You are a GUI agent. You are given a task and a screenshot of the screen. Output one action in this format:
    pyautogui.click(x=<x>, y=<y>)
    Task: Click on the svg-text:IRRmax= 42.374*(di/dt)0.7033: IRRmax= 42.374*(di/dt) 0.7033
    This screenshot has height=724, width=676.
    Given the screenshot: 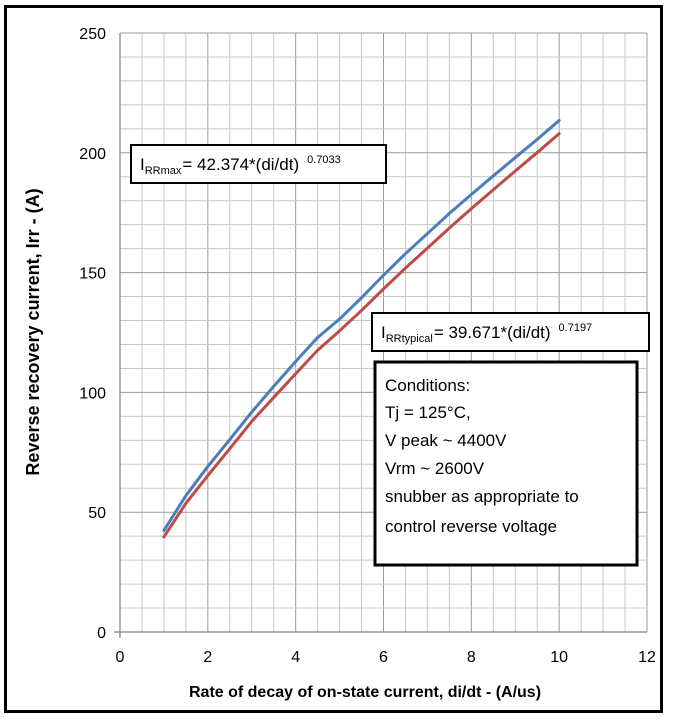 What is the action you would take?
    pyautogui.click(x=240, y=165)
    